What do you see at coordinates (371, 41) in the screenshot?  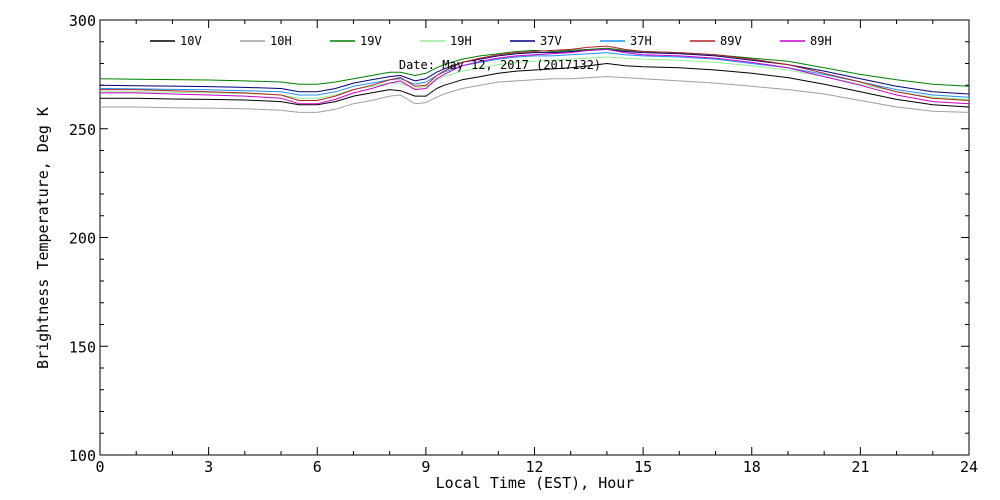 I see `legend-label-19v: 19V` at bounding box center [371, 41].